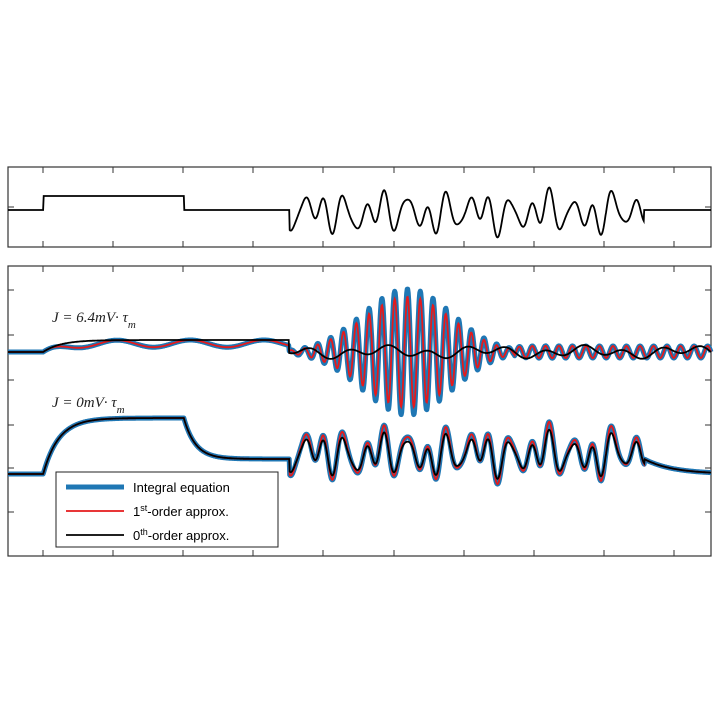  I want to click on input-panel-ticks, so click(359, 207).